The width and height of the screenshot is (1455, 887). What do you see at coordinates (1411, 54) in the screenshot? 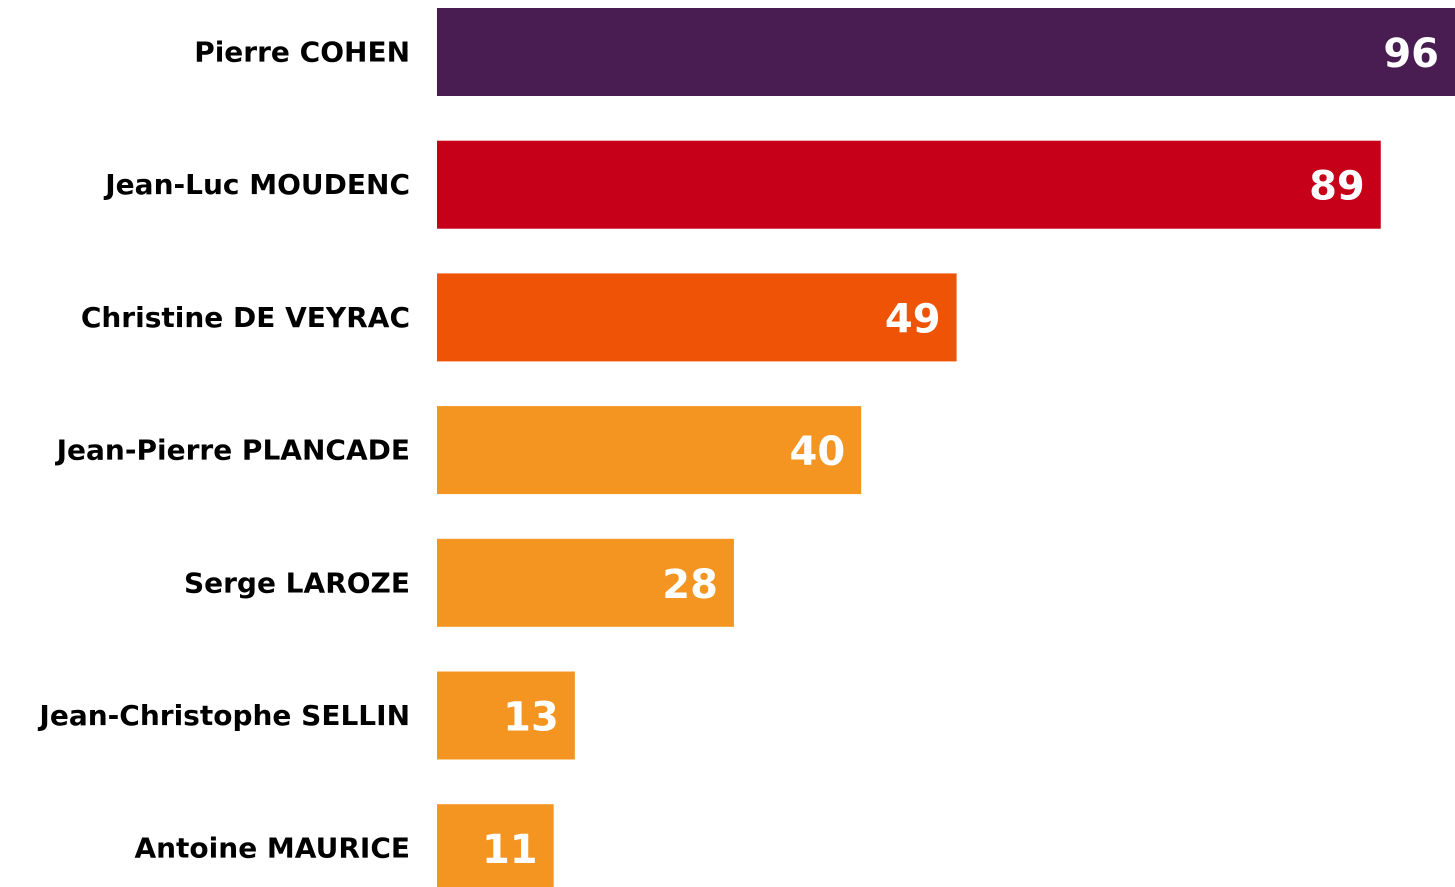
I see `value-label: 96` at bounding box center [1411, 54].